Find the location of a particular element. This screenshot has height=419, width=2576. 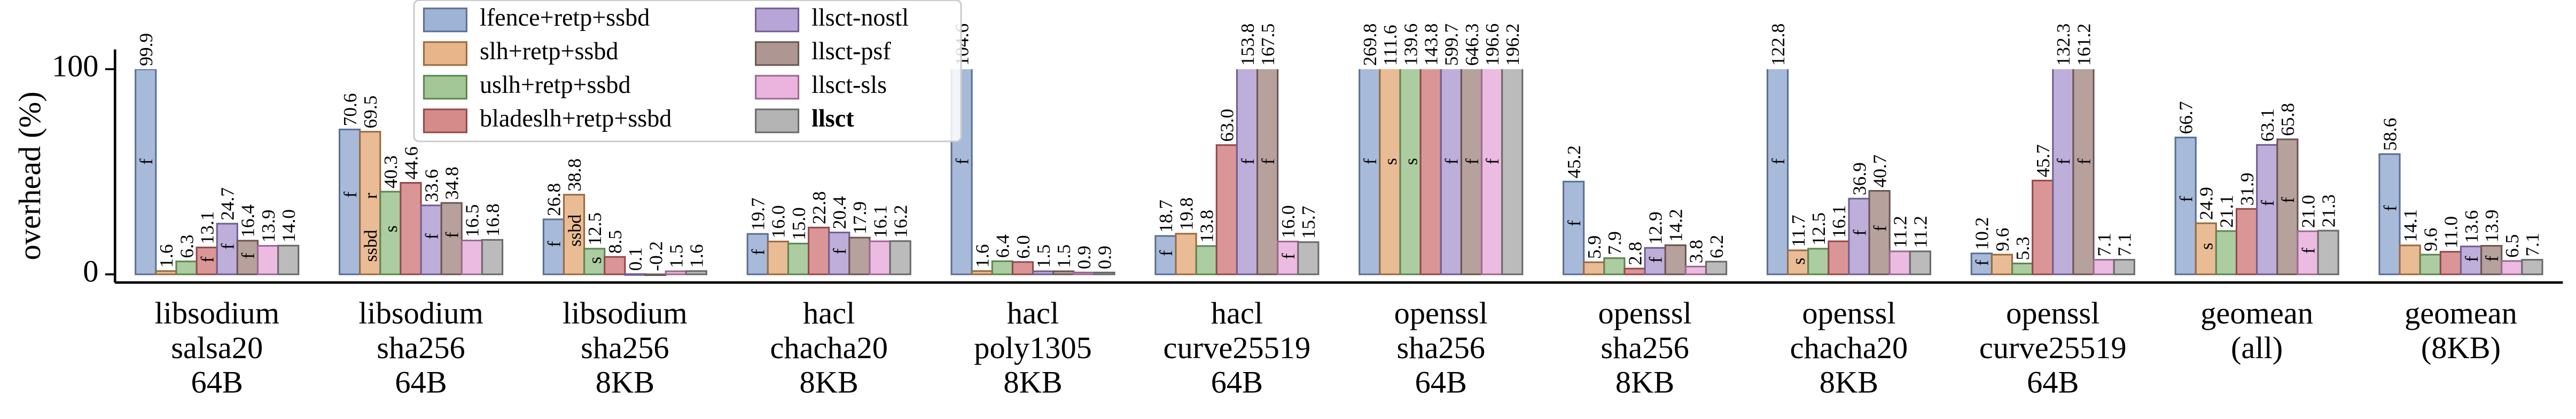

legend-label: lfence+retp+ssbd is located at coordinates (565, 17).